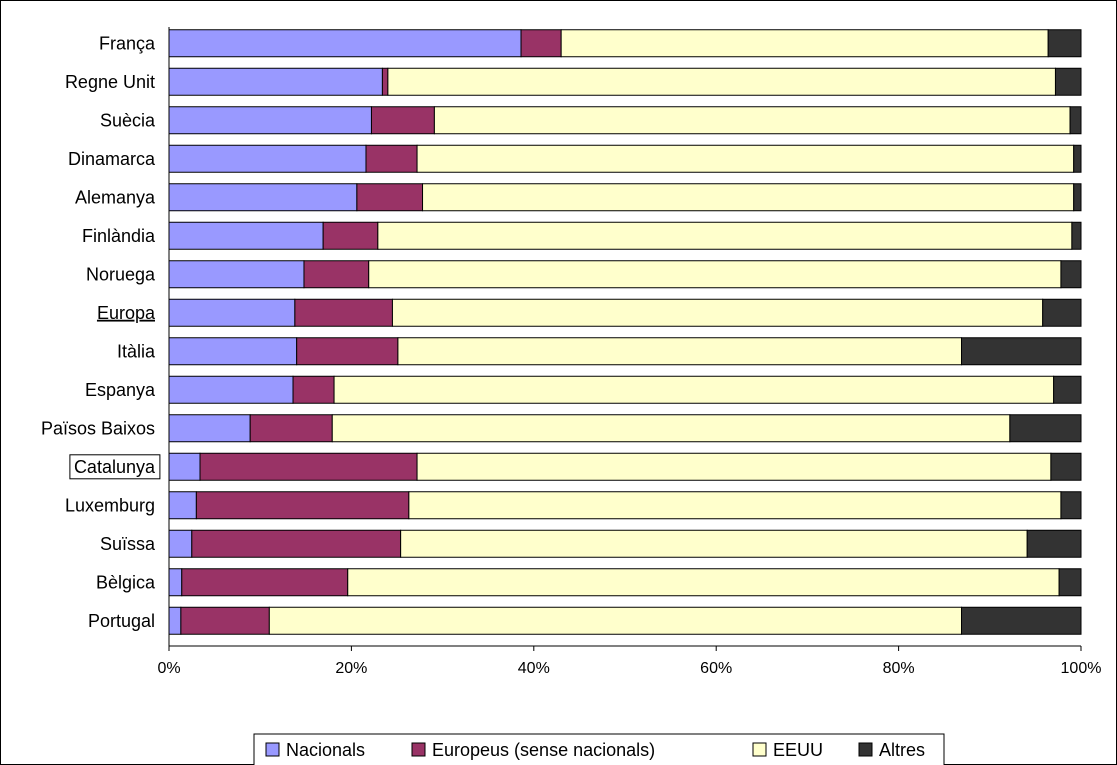 This screenshot has width=1117, height=765. Describe the element at coordinates (543, 750) in the screenshot. I see `legend-label: Europeus (sense nacionals)` at that location.